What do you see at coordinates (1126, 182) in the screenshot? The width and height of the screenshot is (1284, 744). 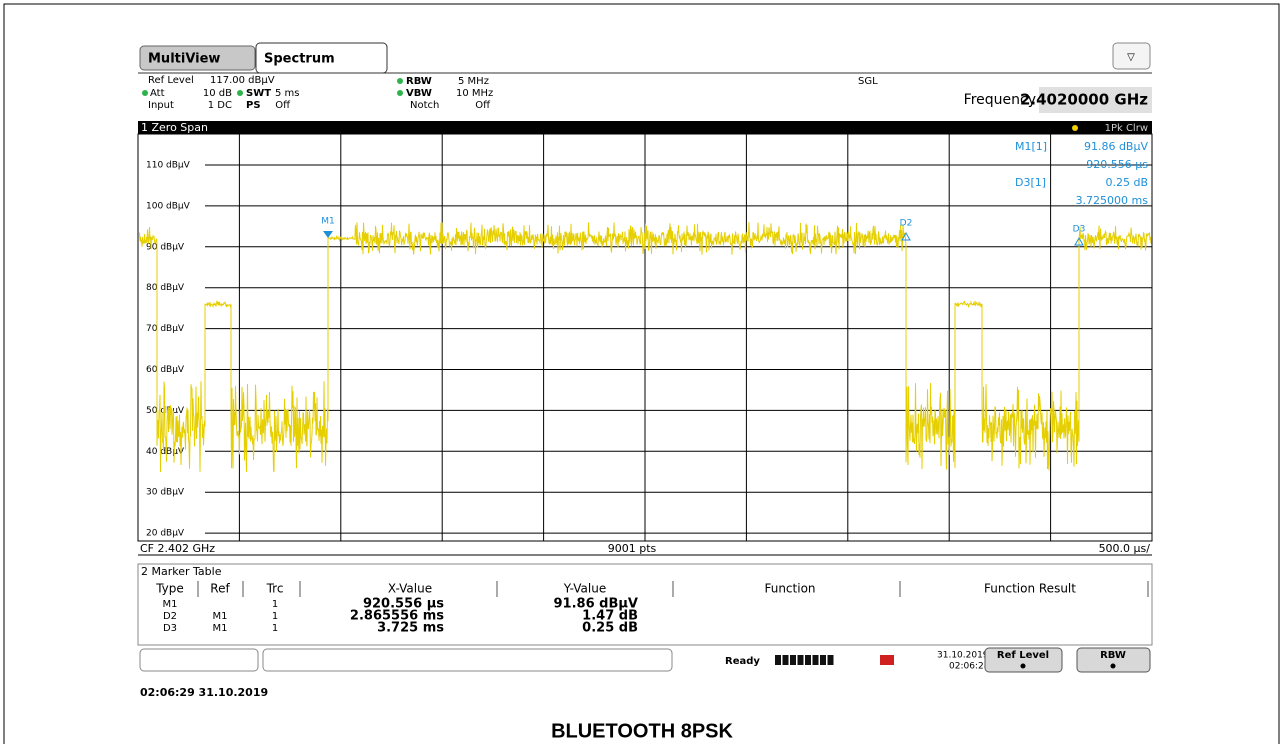 I see `readout-value: 0.25 dB` at bounding box center [1126, 182].